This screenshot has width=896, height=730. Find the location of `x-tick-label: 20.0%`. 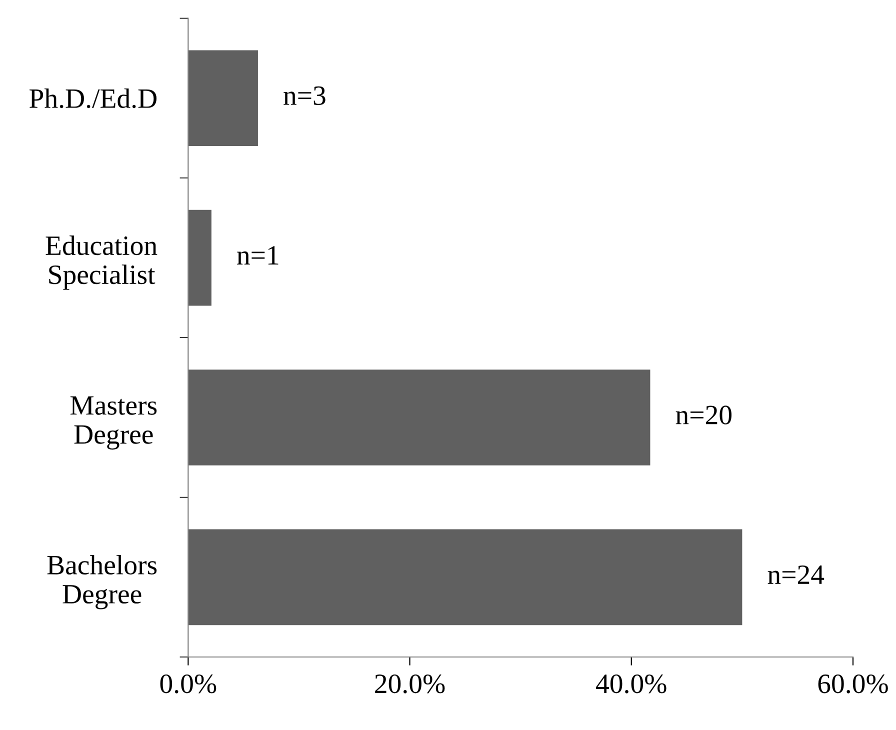

x-tick-label: 20.0% is located at coordinates (410, 684).